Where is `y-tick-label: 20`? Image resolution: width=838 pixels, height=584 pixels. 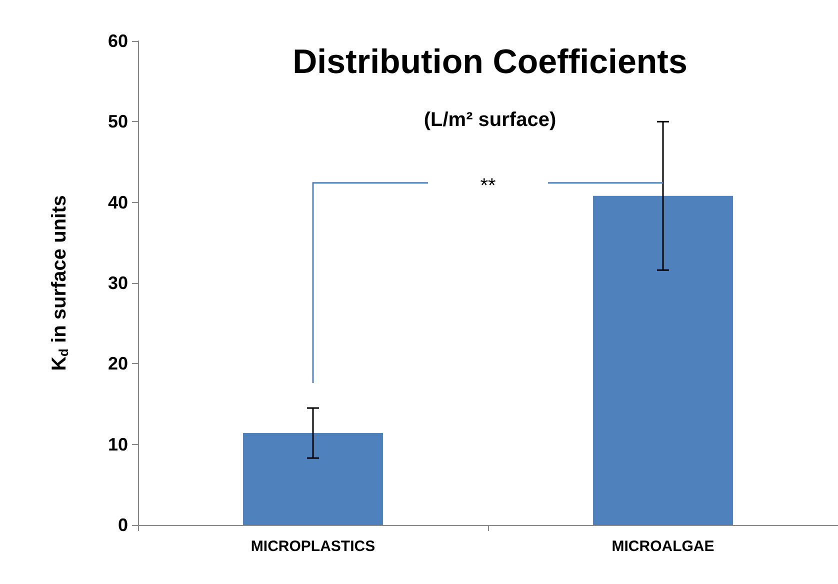 y-tick-label: 20 is located at coordinates (118, 364).